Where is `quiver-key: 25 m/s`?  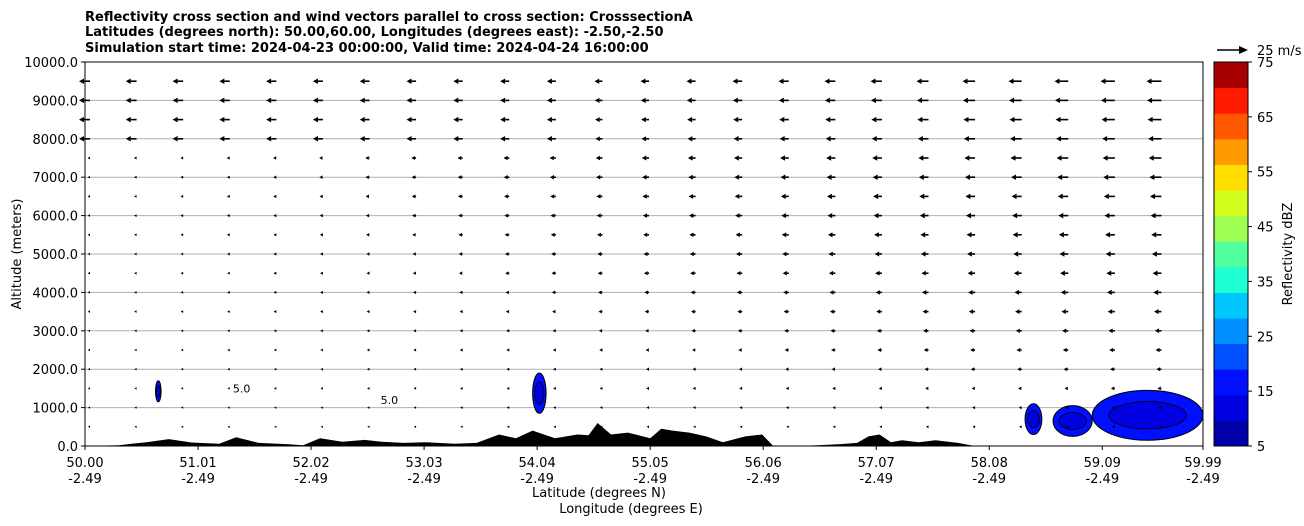
quiver-key: 25 m/s is located at coordinates (1259, 51).